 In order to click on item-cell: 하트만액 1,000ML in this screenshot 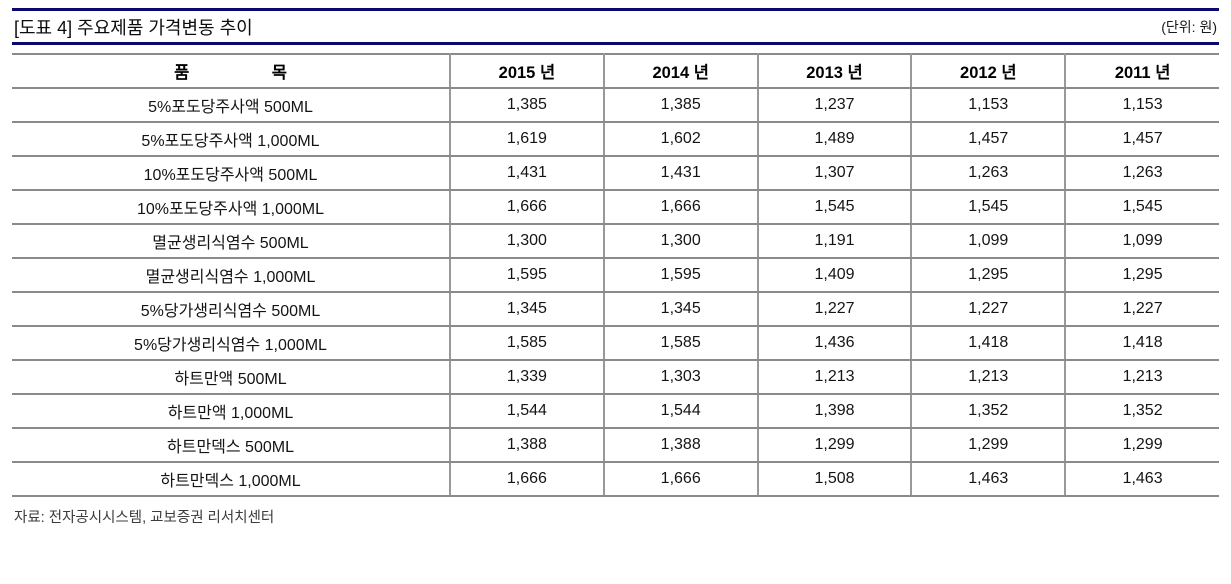, I will do `click(231, 411)`.